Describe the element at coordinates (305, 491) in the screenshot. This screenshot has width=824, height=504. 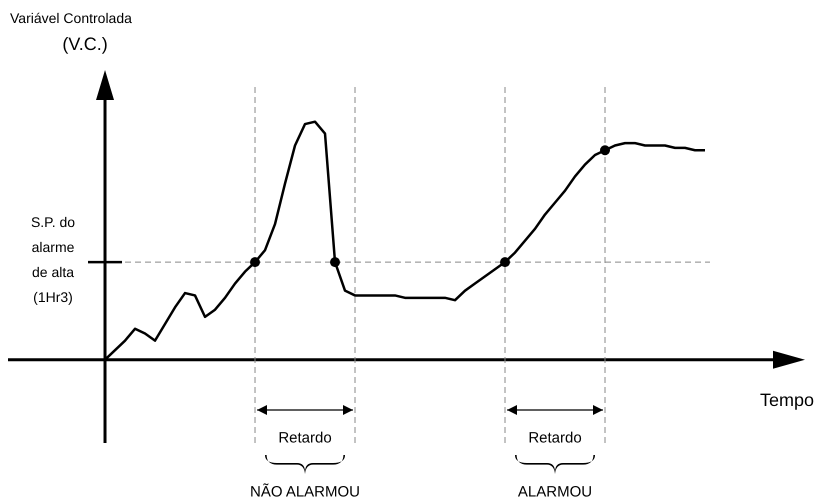
I see `text: NÃO ALARMOU` at that location.